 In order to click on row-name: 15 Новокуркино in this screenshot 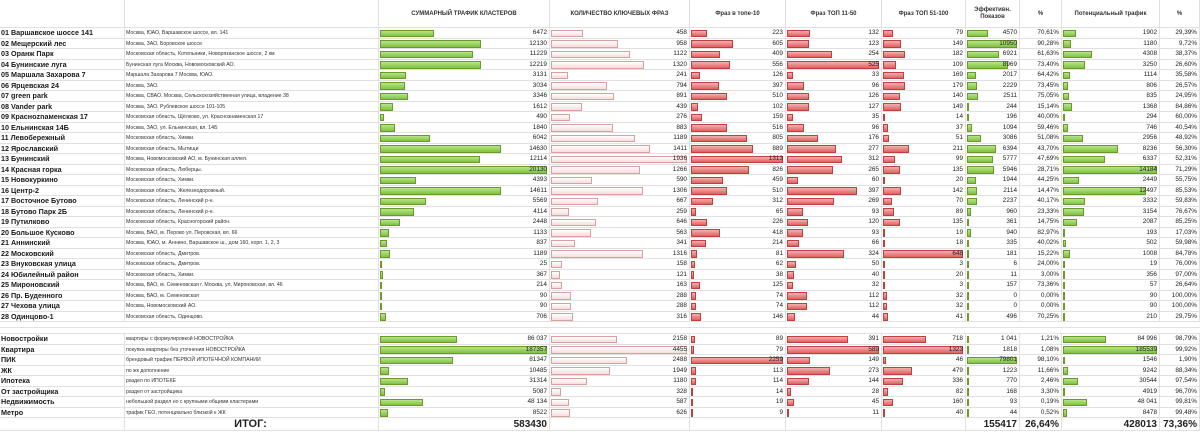, I will do `click(62, 180)`.